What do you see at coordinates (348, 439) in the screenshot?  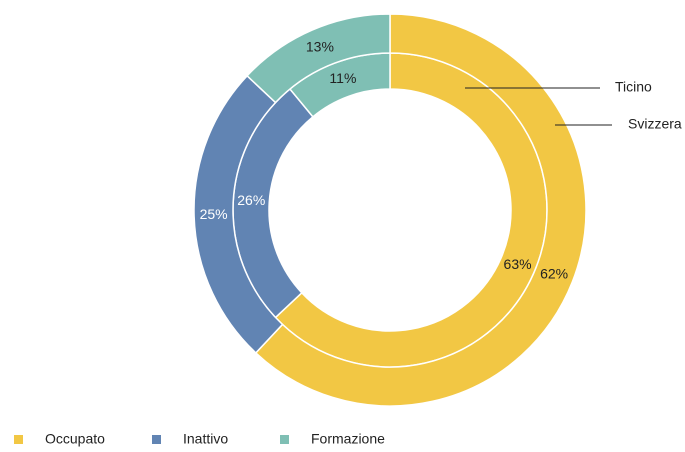 I see `legend-label: Formazione` at bounding box center [348, 439].